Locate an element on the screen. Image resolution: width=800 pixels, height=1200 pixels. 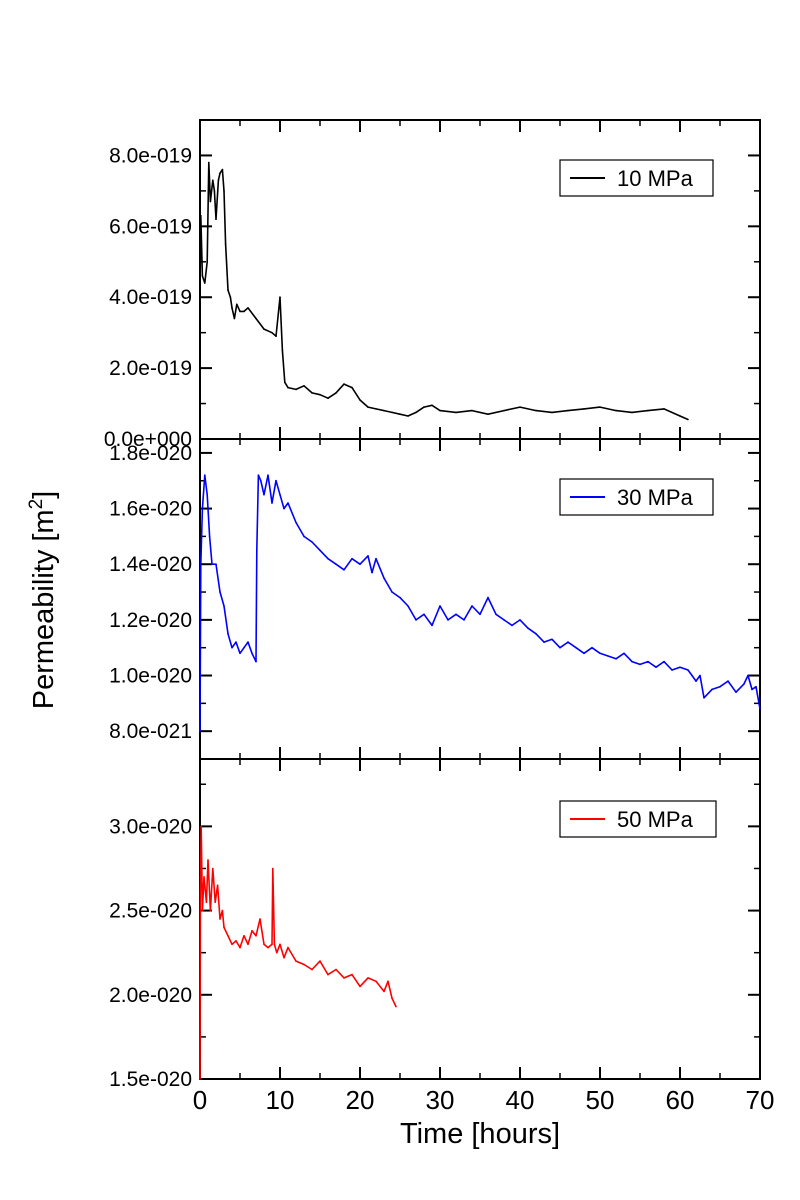
y-tick-label: 2.5e-020 is located at coordinates (150, 911).